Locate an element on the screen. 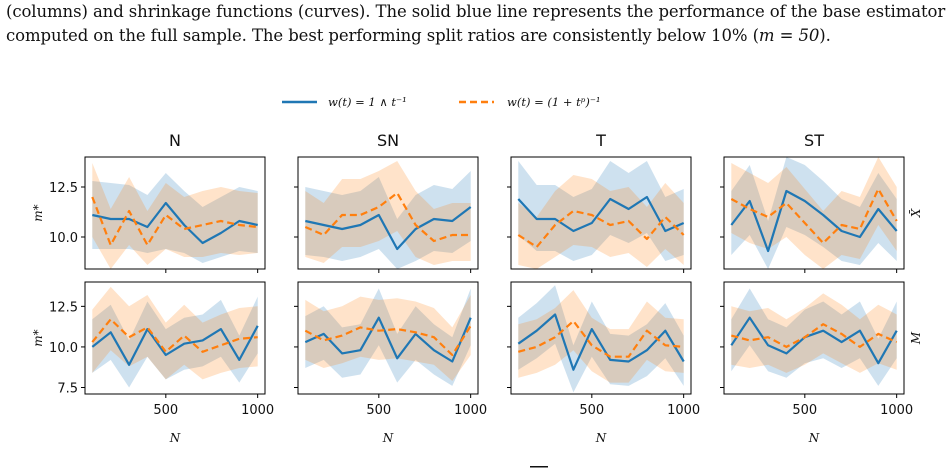  caption-math: m = 50 is located at coordinates (789, 35).